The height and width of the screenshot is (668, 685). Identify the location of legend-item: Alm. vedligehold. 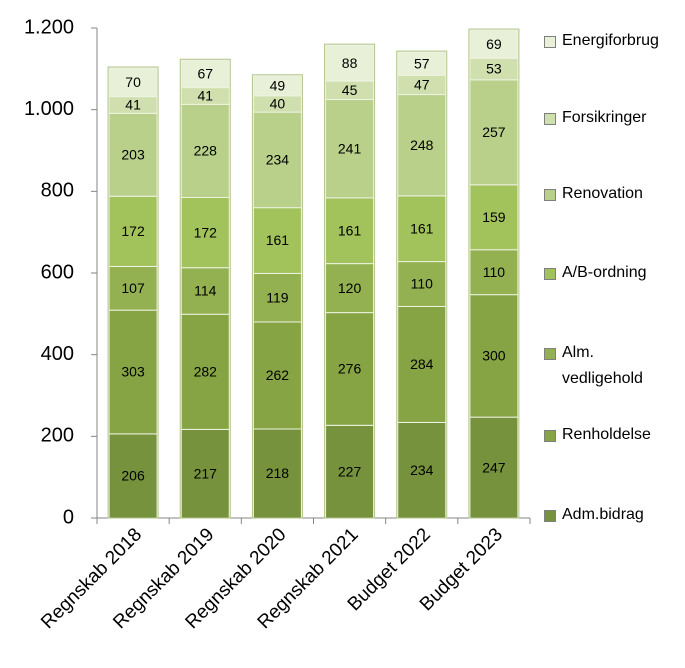
(609, 366).